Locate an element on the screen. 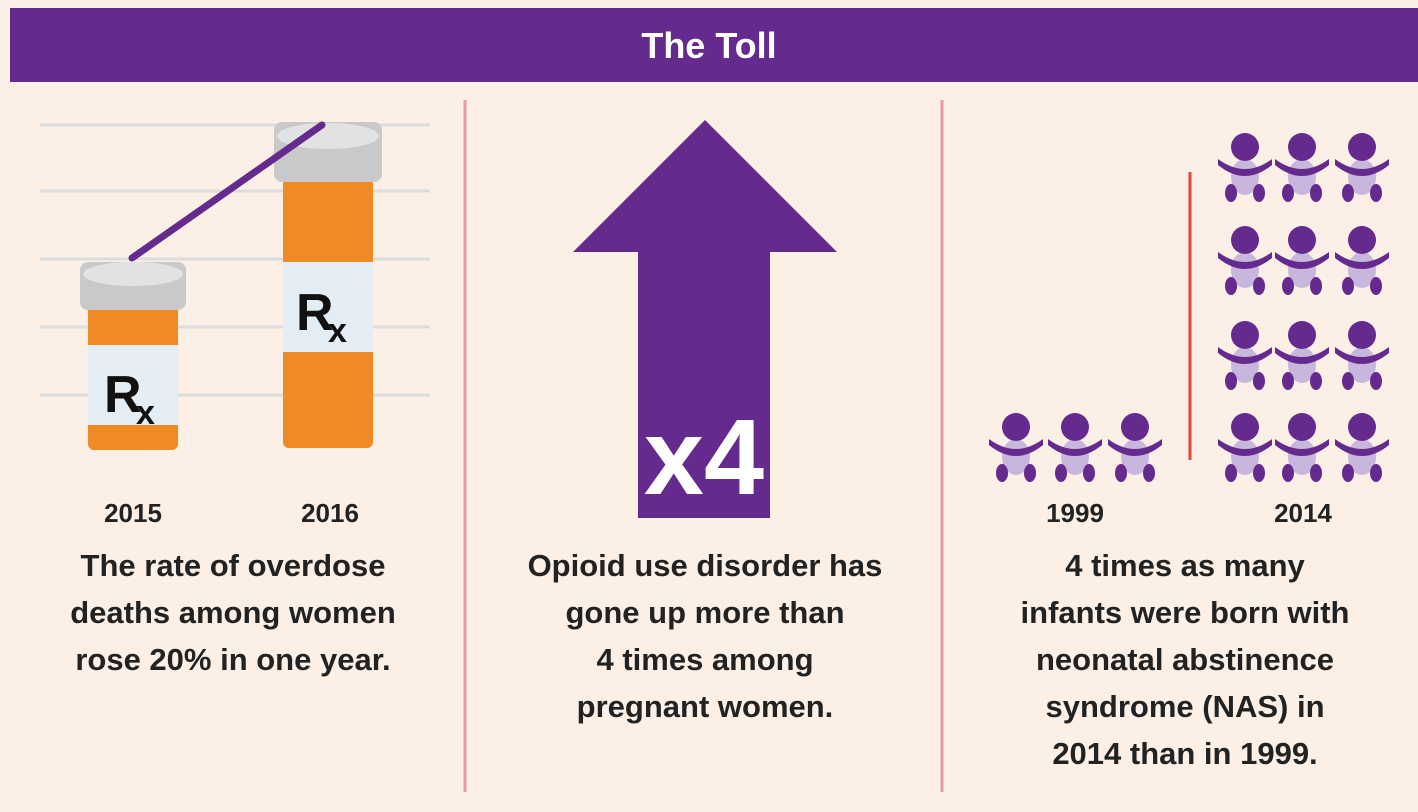 This screenshot has width=1418, height=812. trend-line is located at coordinates (227, 191).